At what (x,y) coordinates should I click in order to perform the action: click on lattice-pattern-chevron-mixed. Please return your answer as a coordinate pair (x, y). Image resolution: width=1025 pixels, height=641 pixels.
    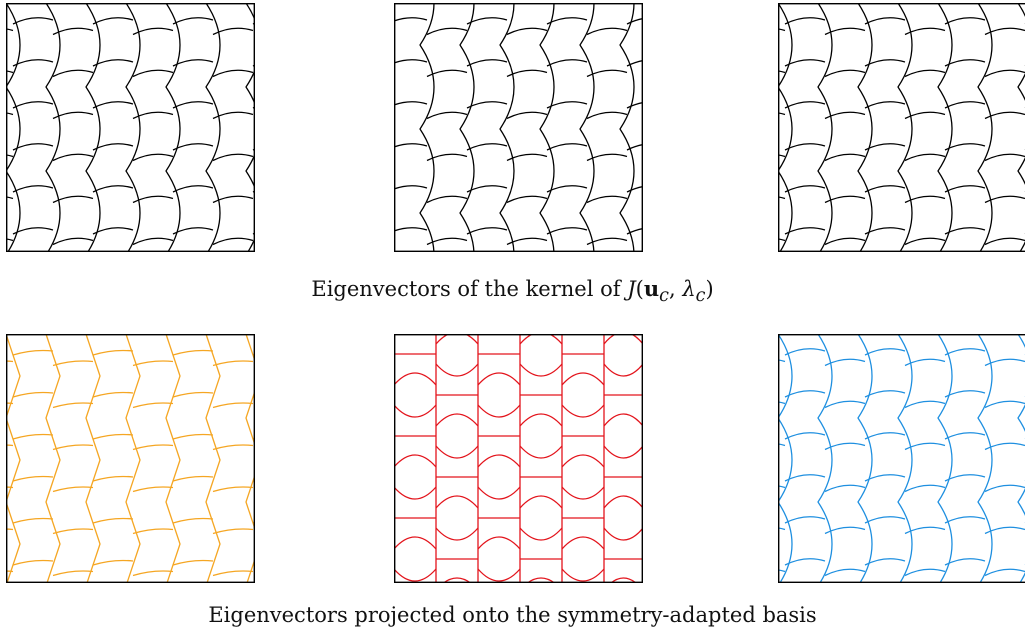
    Looking at the image, I should click on (901, 127).